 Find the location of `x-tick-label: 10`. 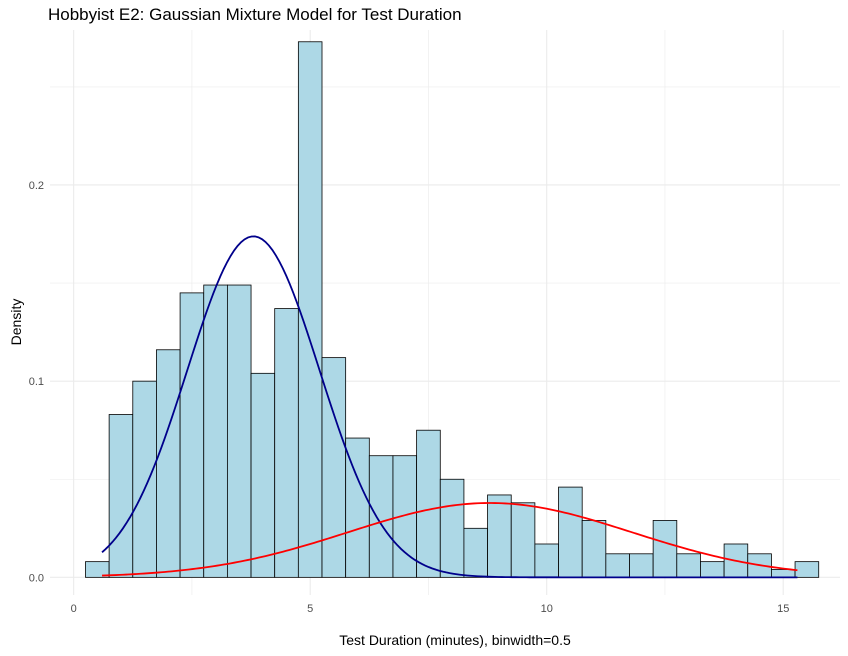

x-tick-label: 10 is located at coordinates (547, 609).